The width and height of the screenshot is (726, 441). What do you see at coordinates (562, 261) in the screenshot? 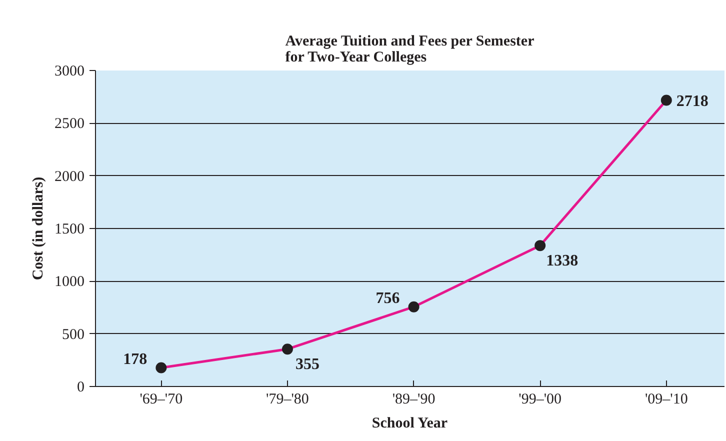
I see `data-label: 1338` at bounding box center [562, 261].